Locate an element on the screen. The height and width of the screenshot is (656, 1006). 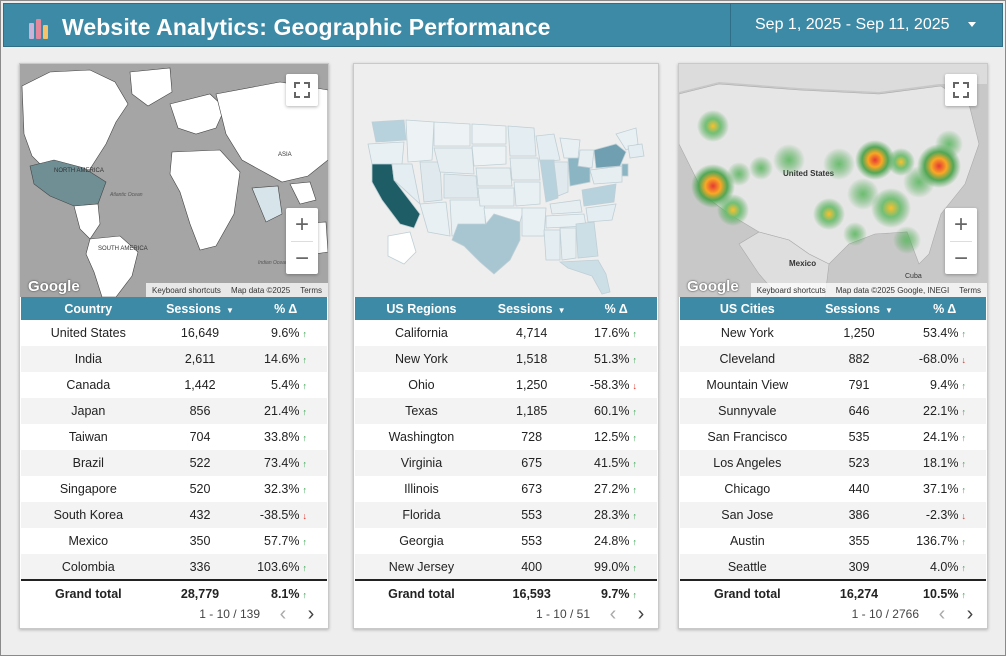
sessions-cell: 553 is located at coordinates (531, 515).